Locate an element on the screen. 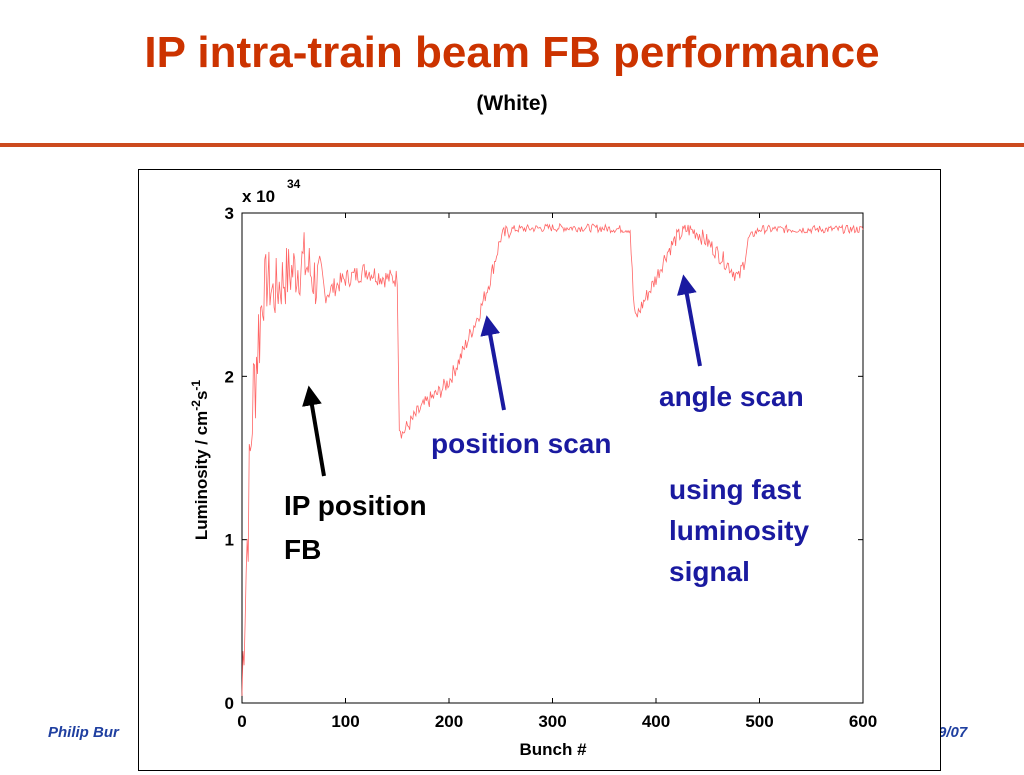 This screenshot has height=775, width=1024. ip-feedback-arrow is located at coordinates (314, 431).